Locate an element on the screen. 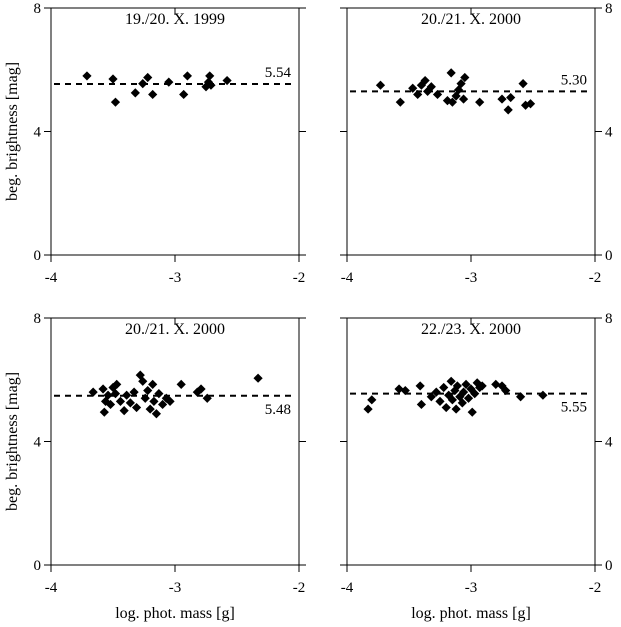  y-axis-label: beg. brightness [mag] is located at coordinates (12, 131).